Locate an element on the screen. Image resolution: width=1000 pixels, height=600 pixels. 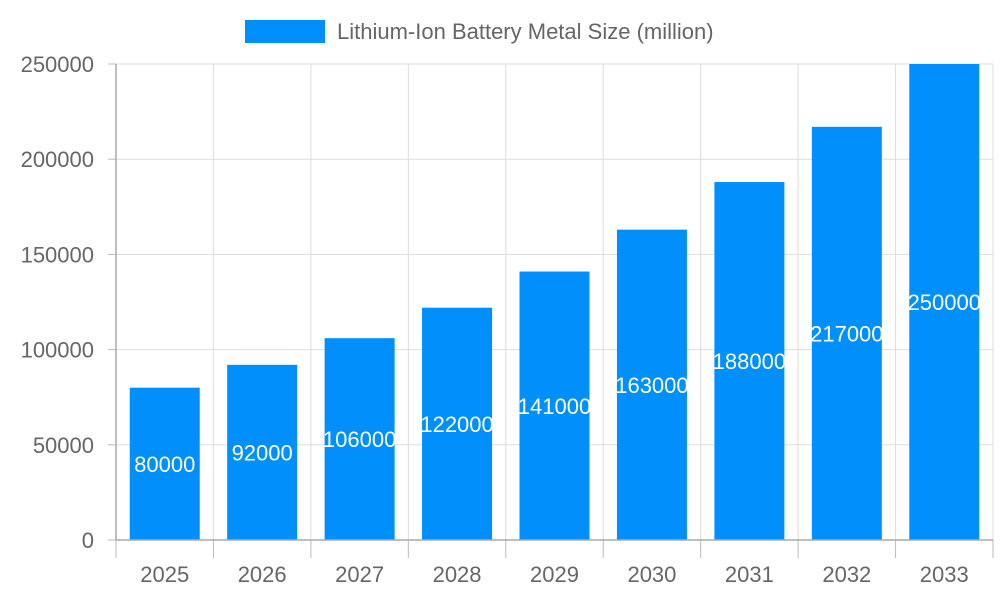
x-tick-label: 2031 is located at coordinates (749, 574).